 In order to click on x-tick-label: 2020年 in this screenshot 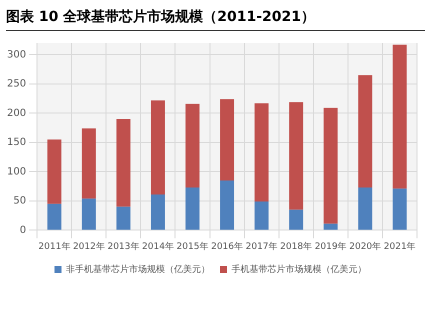, I will do `click(365, 246)`.